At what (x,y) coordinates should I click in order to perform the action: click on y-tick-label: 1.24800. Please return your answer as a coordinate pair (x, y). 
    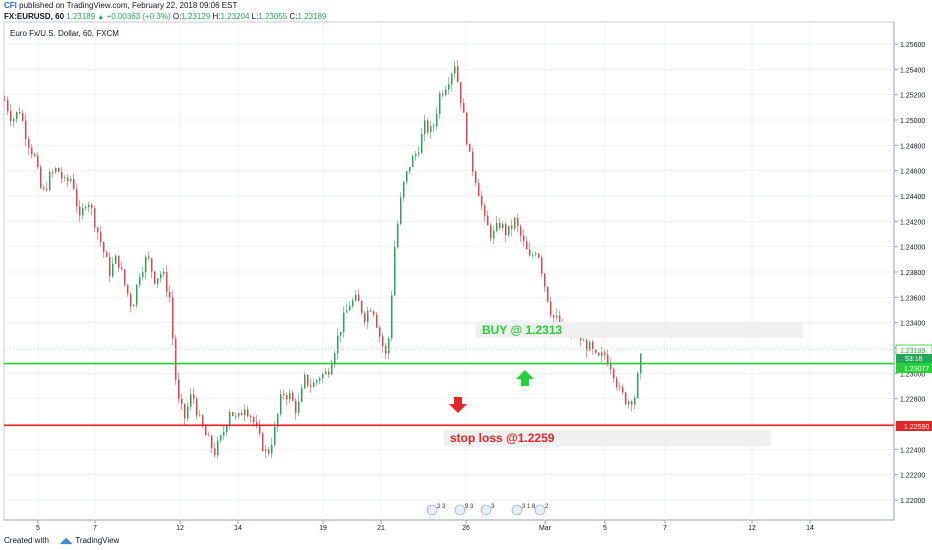
    Looking at the image, I should click on (912, 146).